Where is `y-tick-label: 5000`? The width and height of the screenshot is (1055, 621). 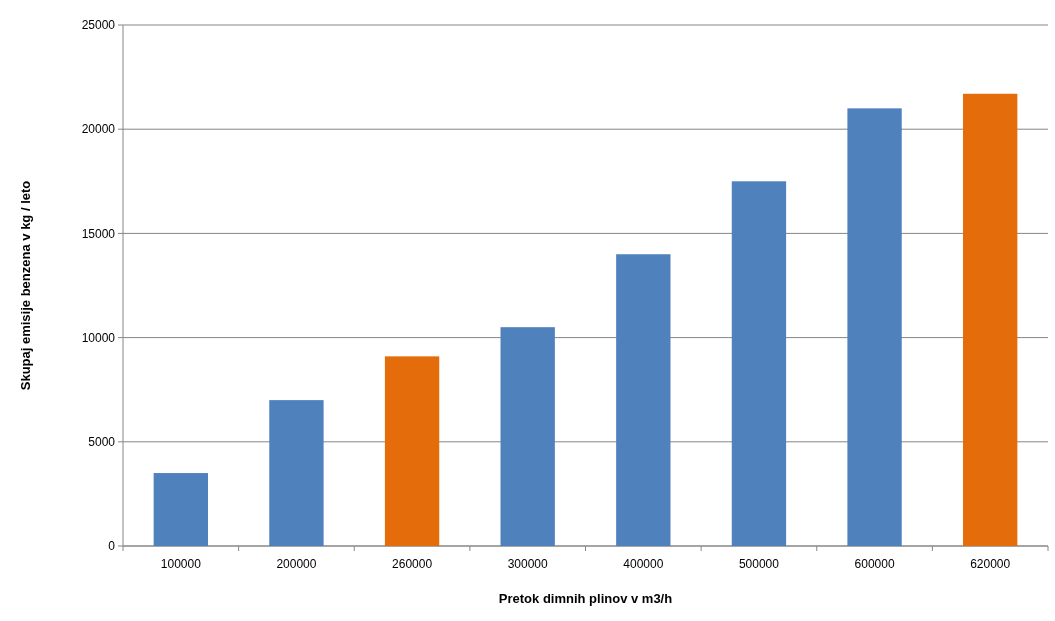
y-tick-label: 5000 is located at coordinates (102, 442).